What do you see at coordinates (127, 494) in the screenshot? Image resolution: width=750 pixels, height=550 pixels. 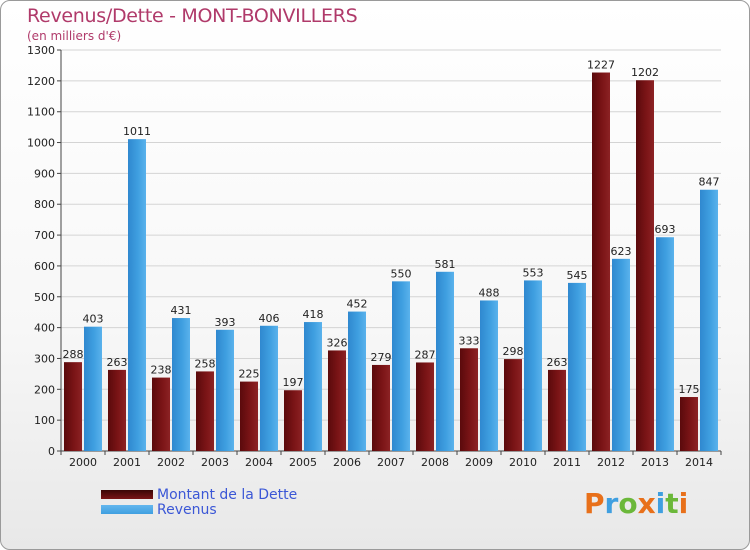 I see `legend-swatch-dette` at bounding box center [127, 494].